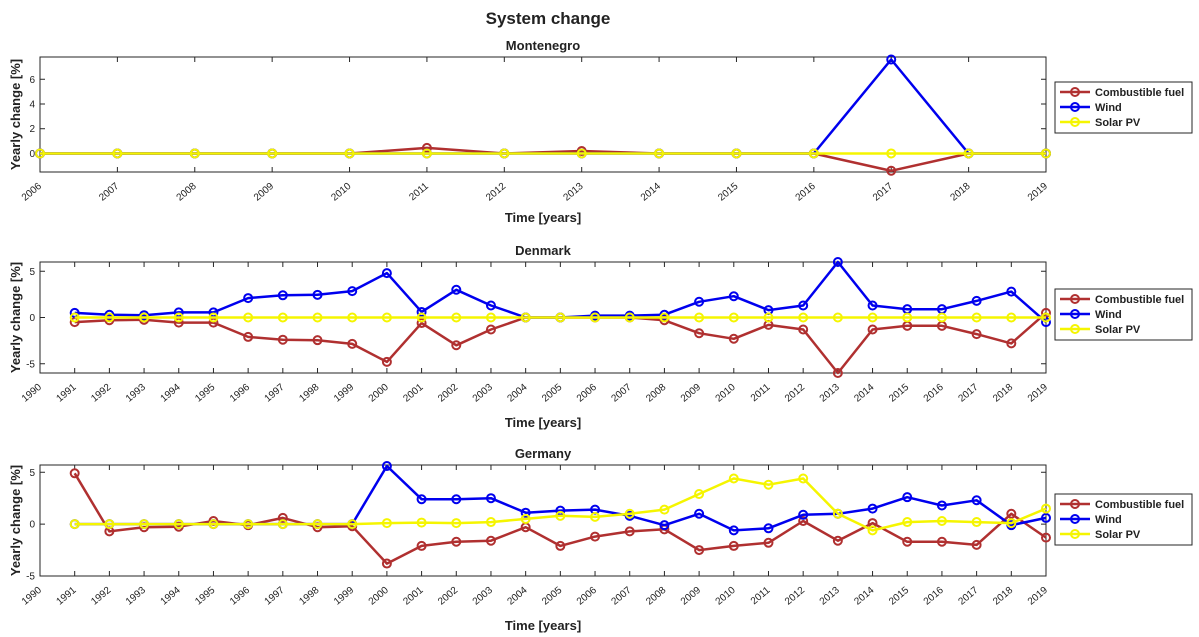 The height and width of the screenshot is (637, 1199). Describe the element at coordinates (1003, 393) in the screenshot. I see `x-tick-label: 2018` at that location.